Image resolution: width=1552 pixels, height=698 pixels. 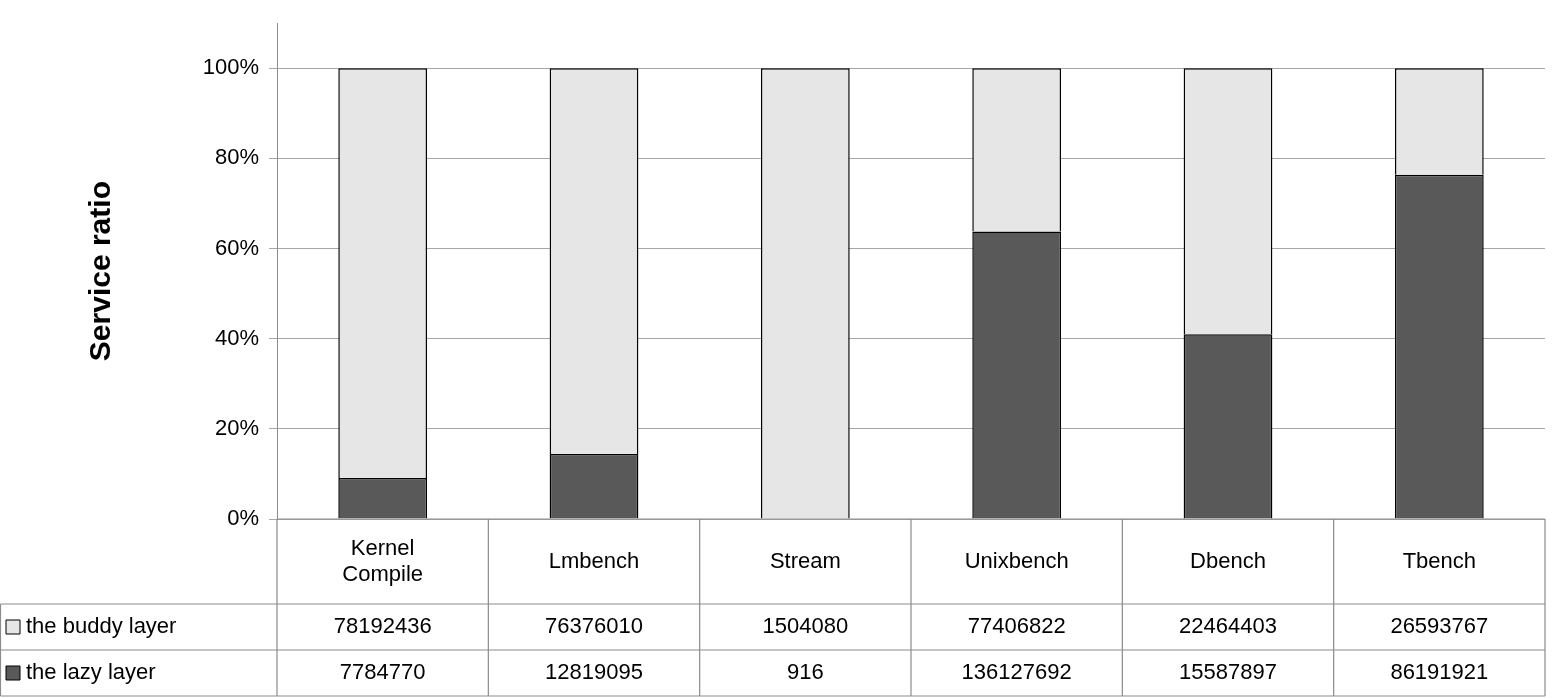 I want to click on text: 86191921, so click(x=1439, y=672).